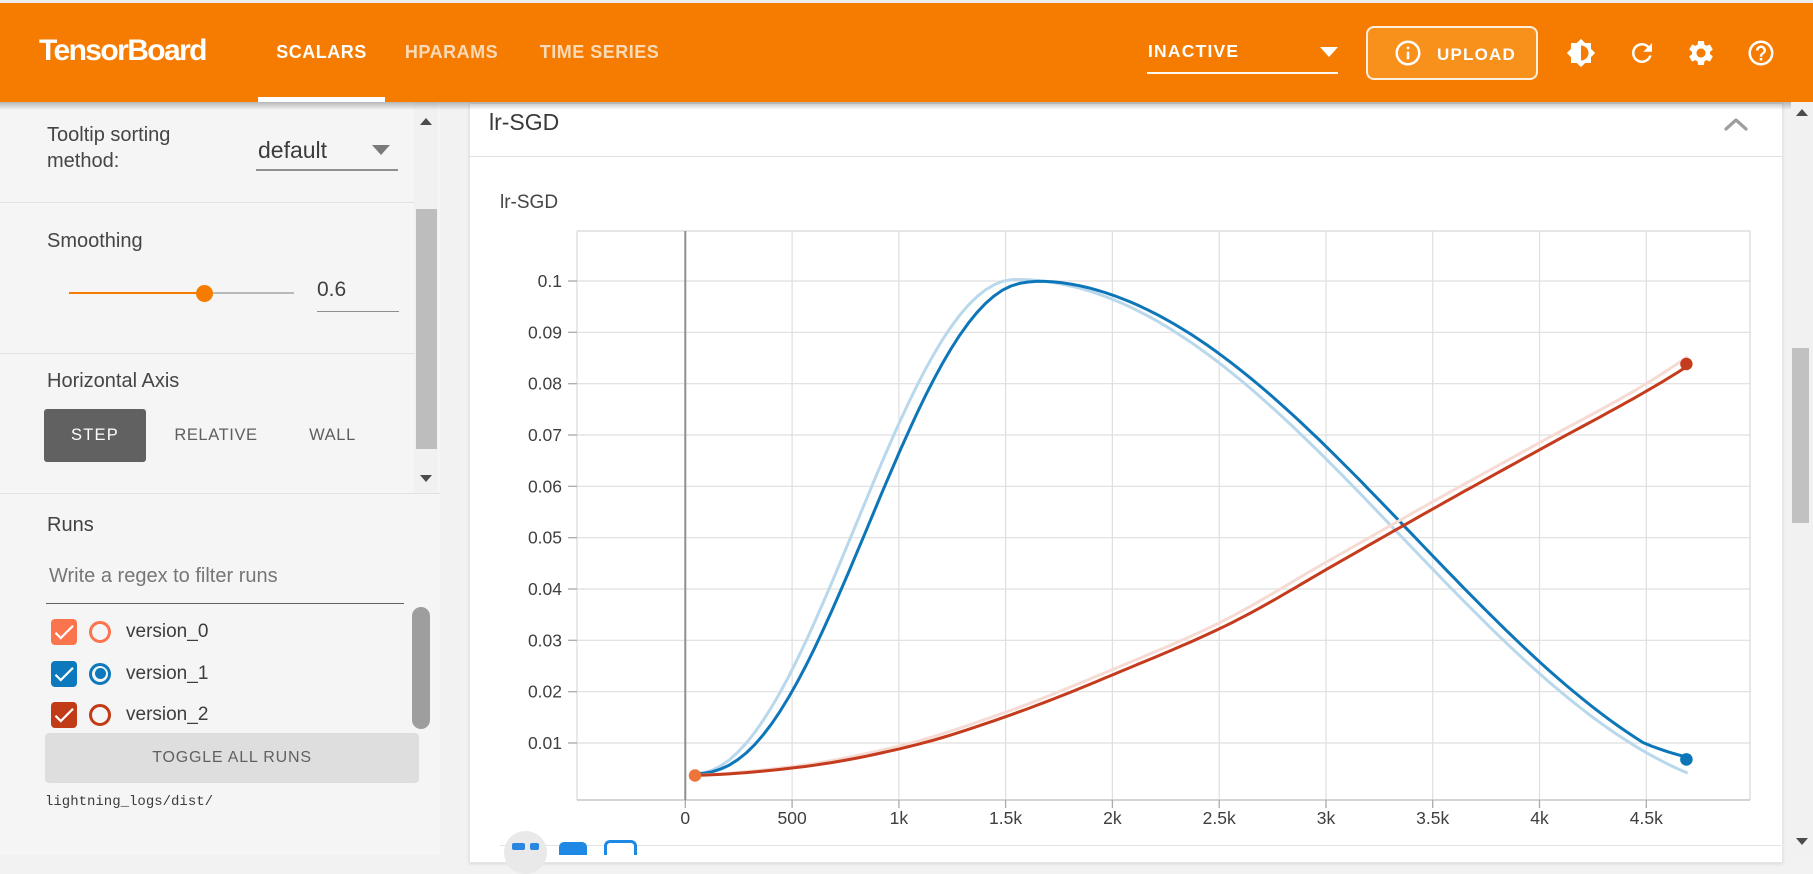  What do you see at coordinates (545, 589) in the screenshot?
I see `svg-text: 0.04` at bounding box center [545, 589].